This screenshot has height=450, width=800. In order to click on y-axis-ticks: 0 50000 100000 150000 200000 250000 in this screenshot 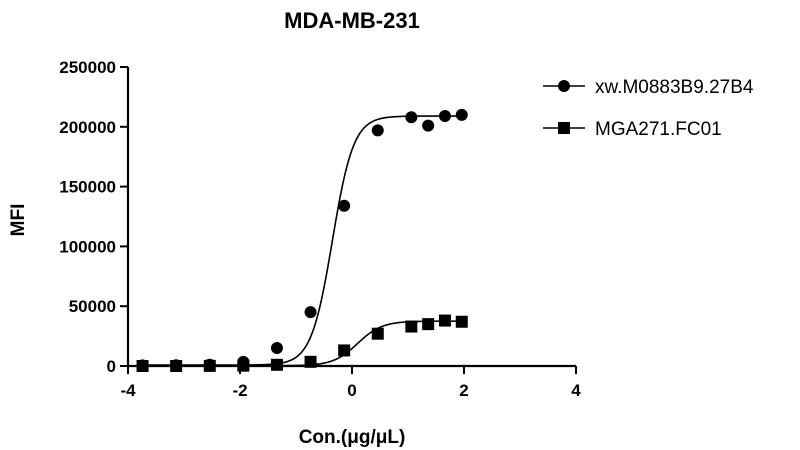, I will do `click(93, 217)`.